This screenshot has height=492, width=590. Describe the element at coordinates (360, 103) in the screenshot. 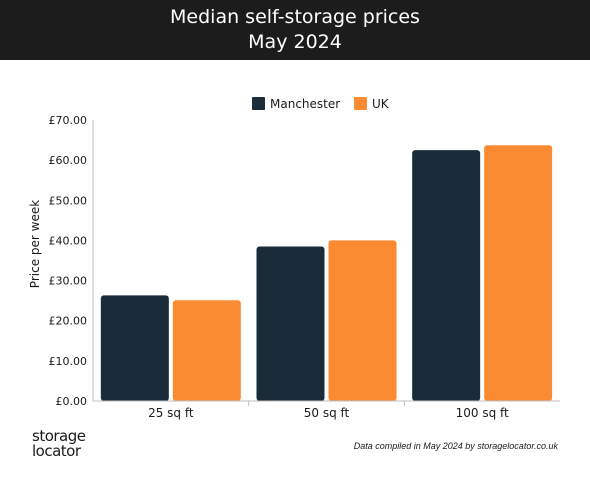

I see `legend-swatch-uk` at that location.